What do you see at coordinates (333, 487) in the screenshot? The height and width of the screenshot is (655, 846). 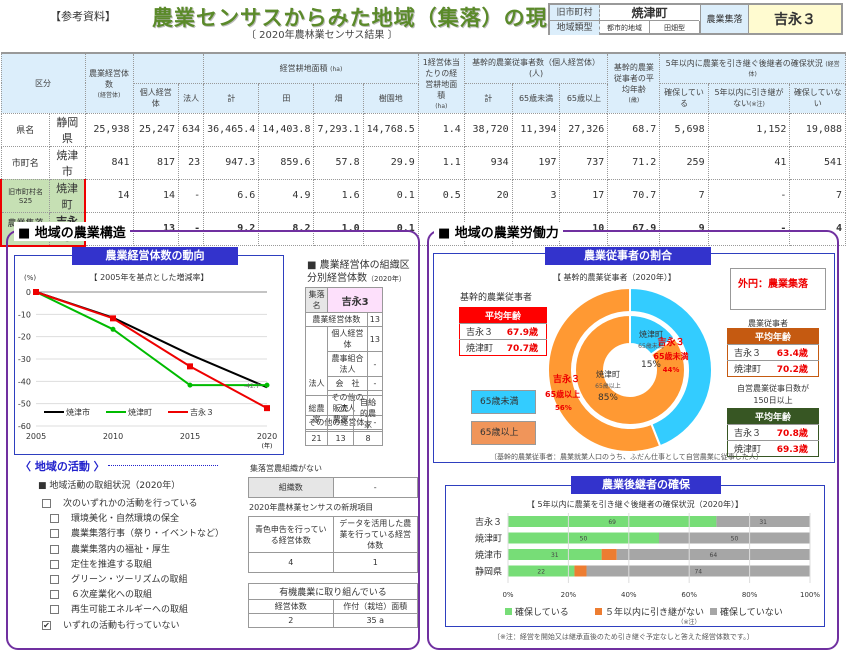 I see `org-farming-table: 組織数 -` at bounding box center [333, 487].